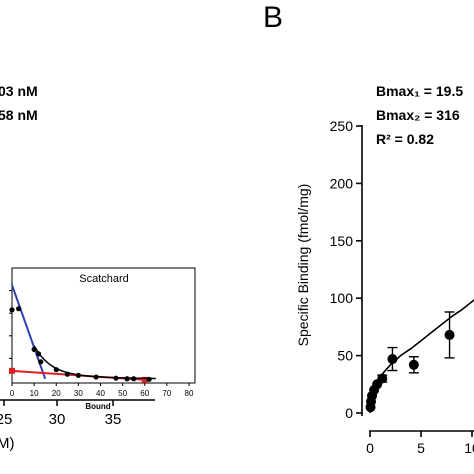 This screenshot has width=474, height=474. I want to click on right-fit-curve, so click(421, 356).